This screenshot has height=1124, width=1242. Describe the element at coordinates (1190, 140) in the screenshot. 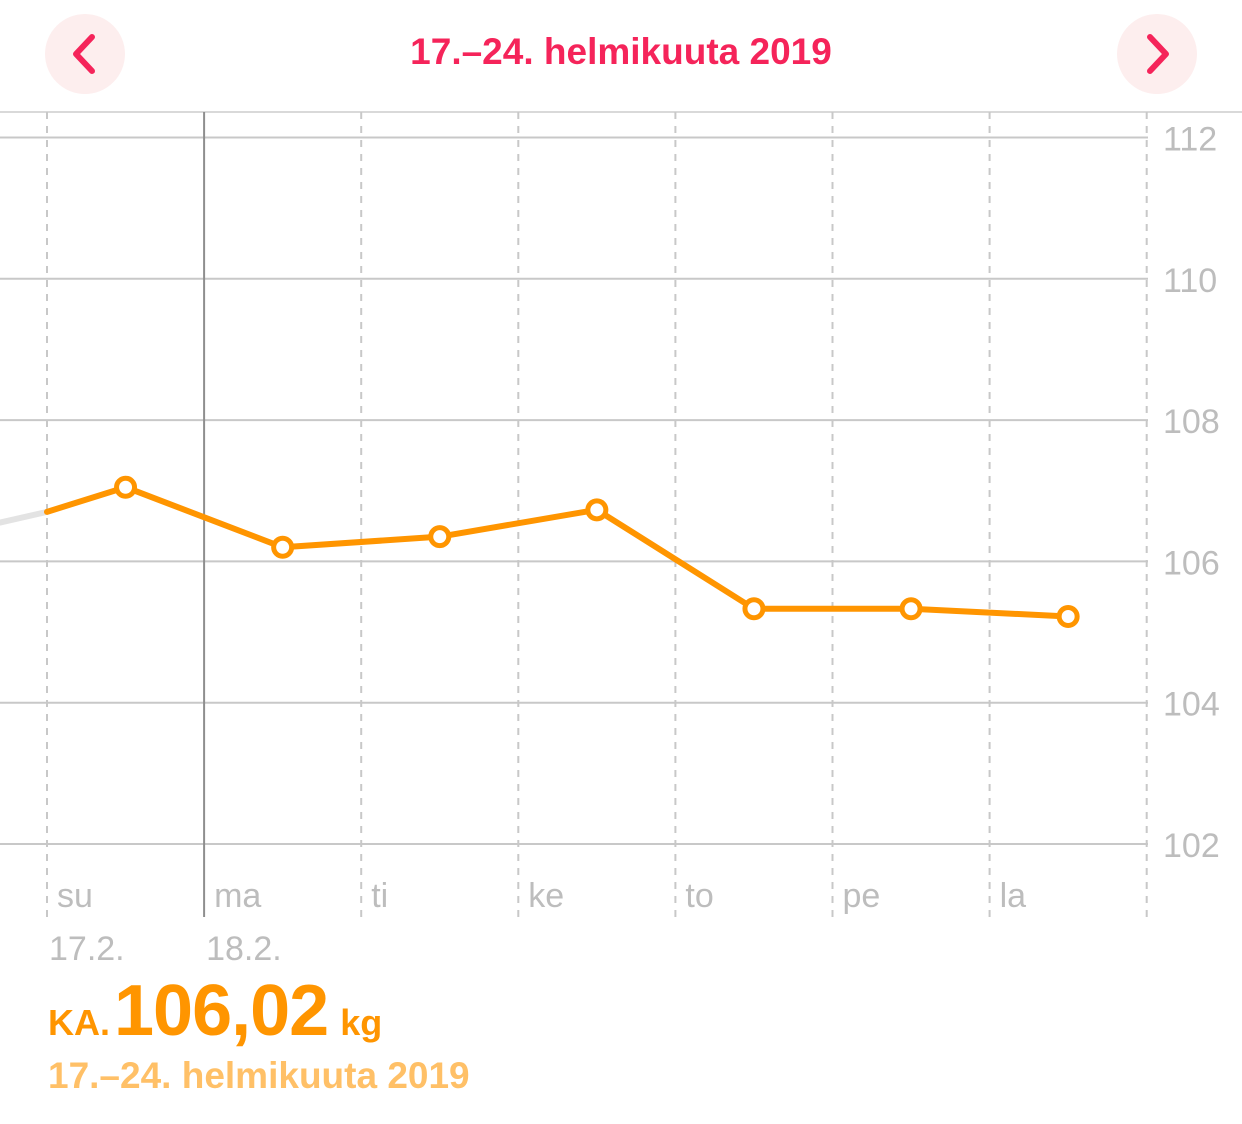

I see `y-tick-label: 112` at that location.